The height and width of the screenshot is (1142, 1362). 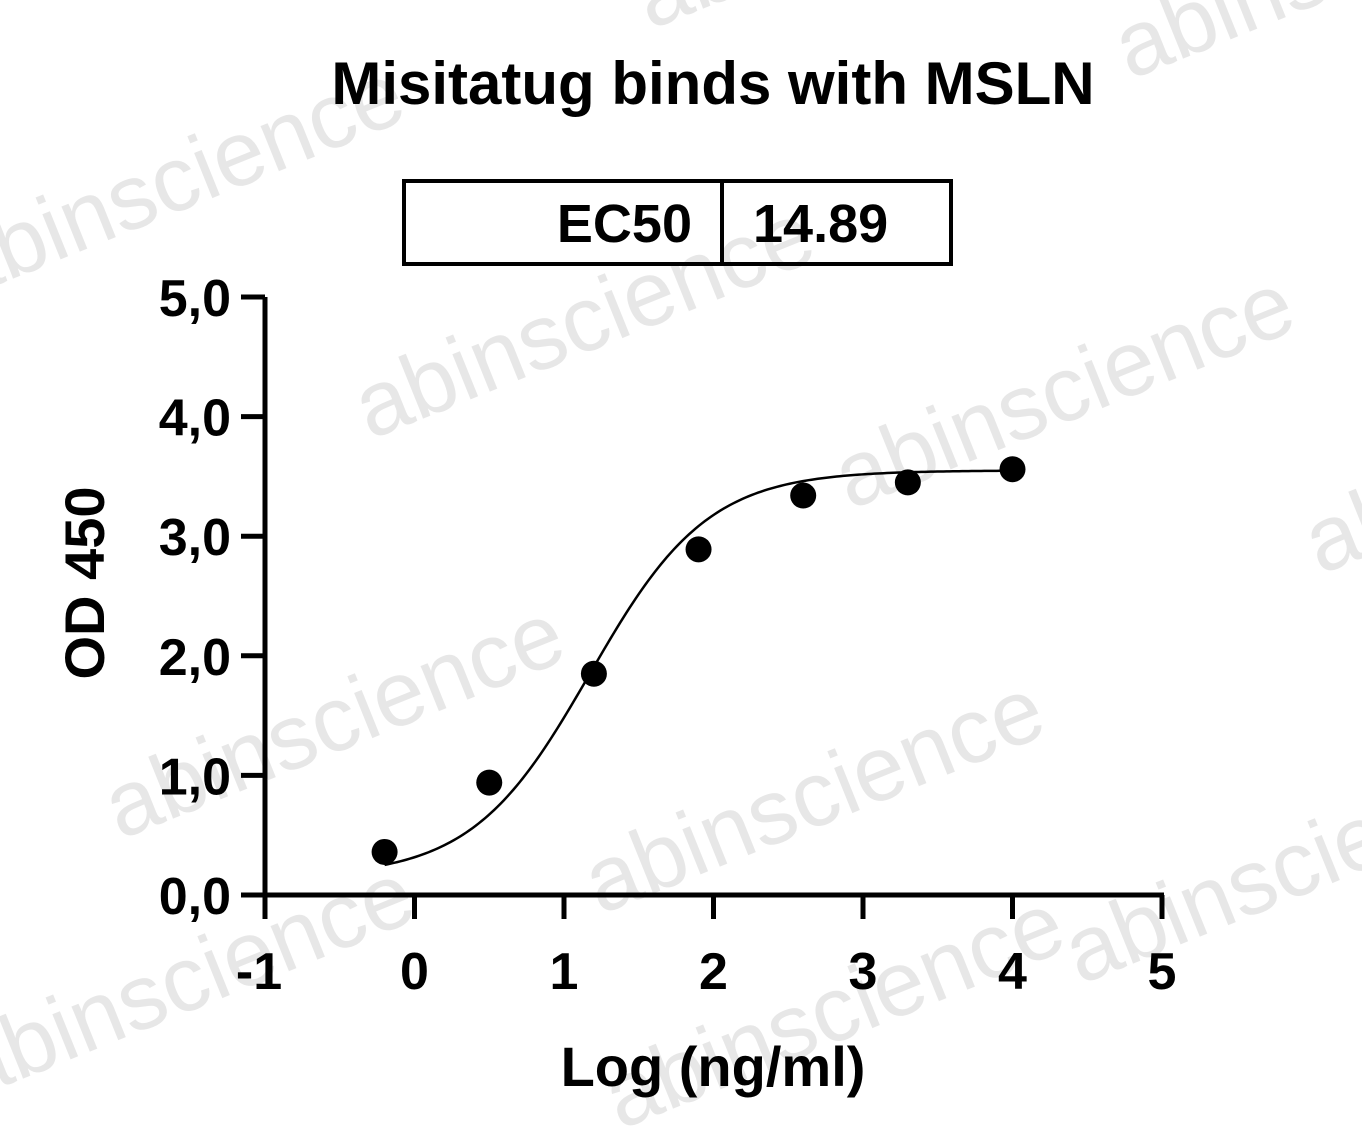 I want to click on x-tick-label: 1, so click(x=564, y=972).